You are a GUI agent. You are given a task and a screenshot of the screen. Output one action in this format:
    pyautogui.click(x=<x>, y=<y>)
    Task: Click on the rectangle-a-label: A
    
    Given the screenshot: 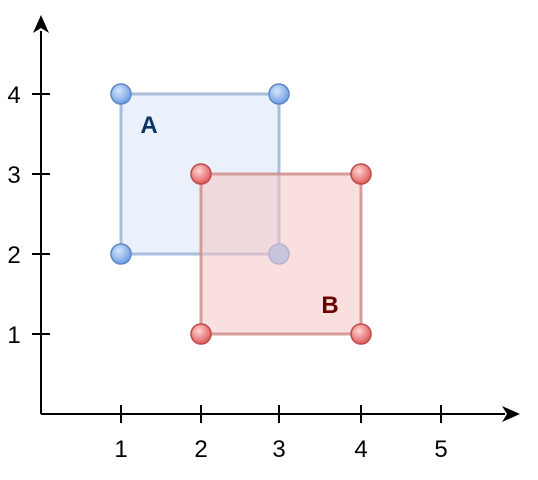 What is the action you would take?
    pyautogui.click(x=148, y=125)
    